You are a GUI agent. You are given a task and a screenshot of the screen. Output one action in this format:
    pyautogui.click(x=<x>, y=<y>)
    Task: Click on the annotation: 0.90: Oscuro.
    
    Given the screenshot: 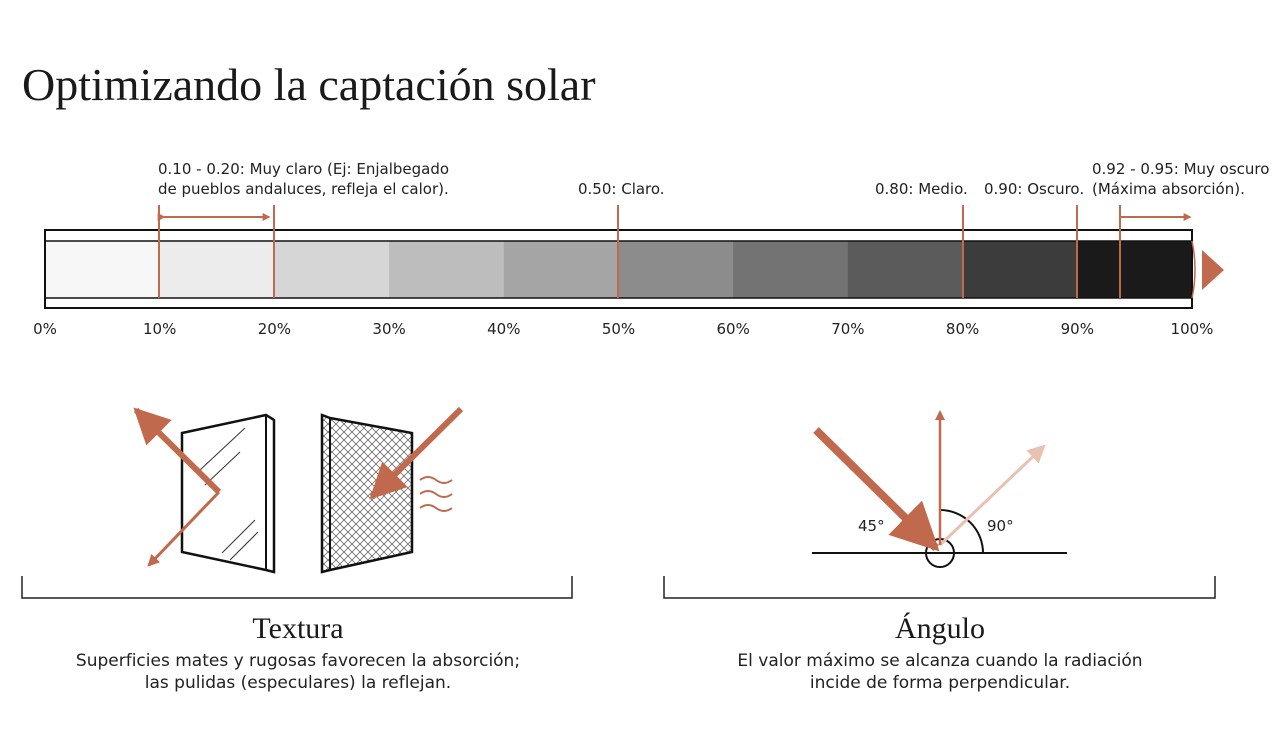 What is the action you would take?
    pyautogui.click(x=1034, y=189)
    